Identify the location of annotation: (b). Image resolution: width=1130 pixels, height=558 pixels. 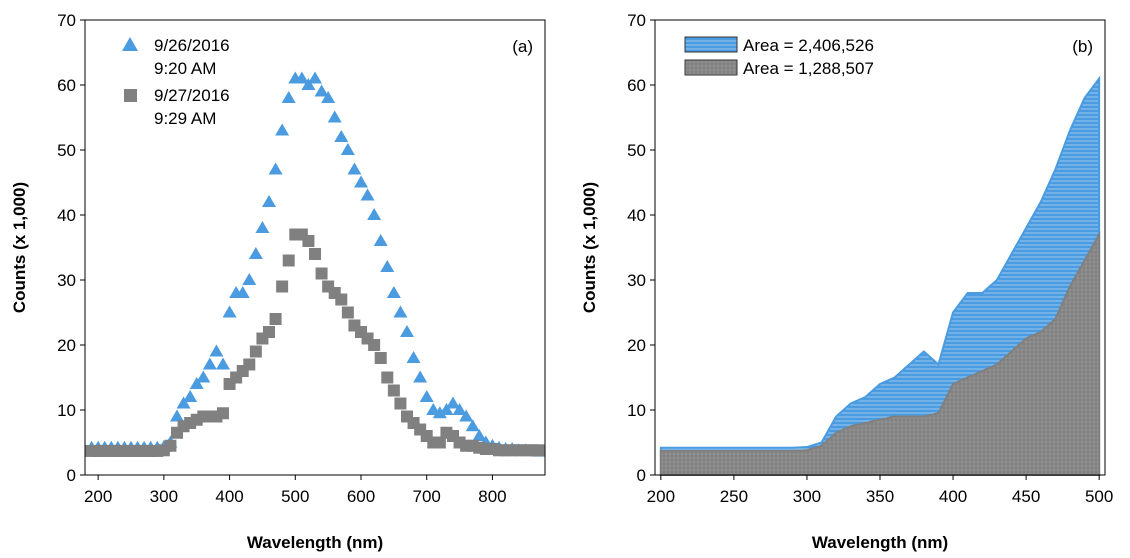
(1082, 46).